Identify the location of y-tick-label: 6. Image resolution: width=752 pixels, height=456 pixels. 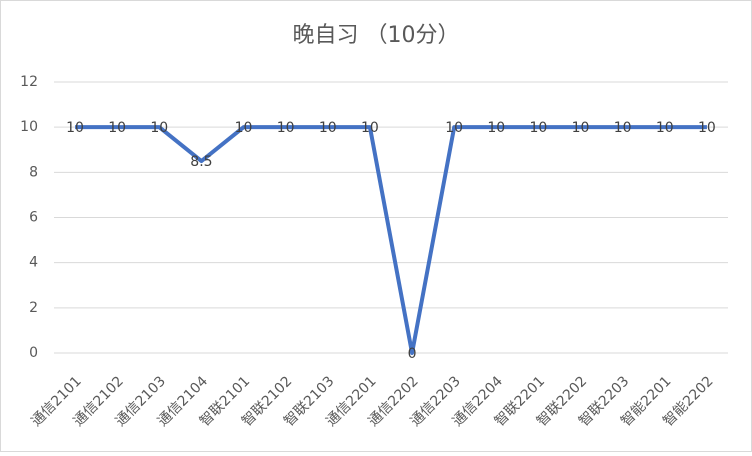
(33, 218).